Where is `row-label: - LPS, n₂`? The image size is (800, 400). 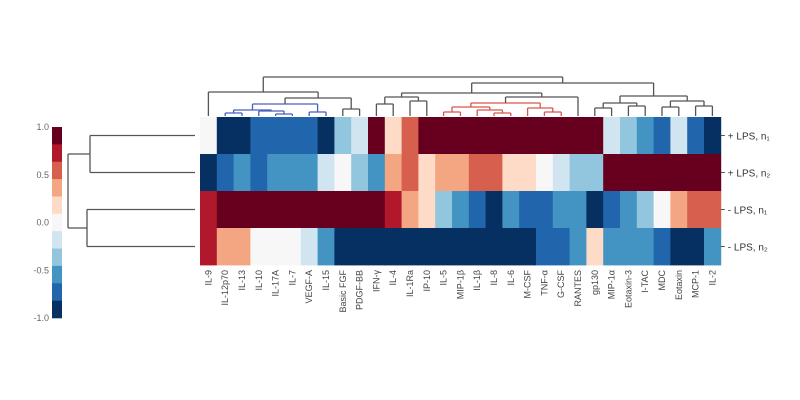
row-label: - LPS, n₂ is located at coordinates (748, 248).